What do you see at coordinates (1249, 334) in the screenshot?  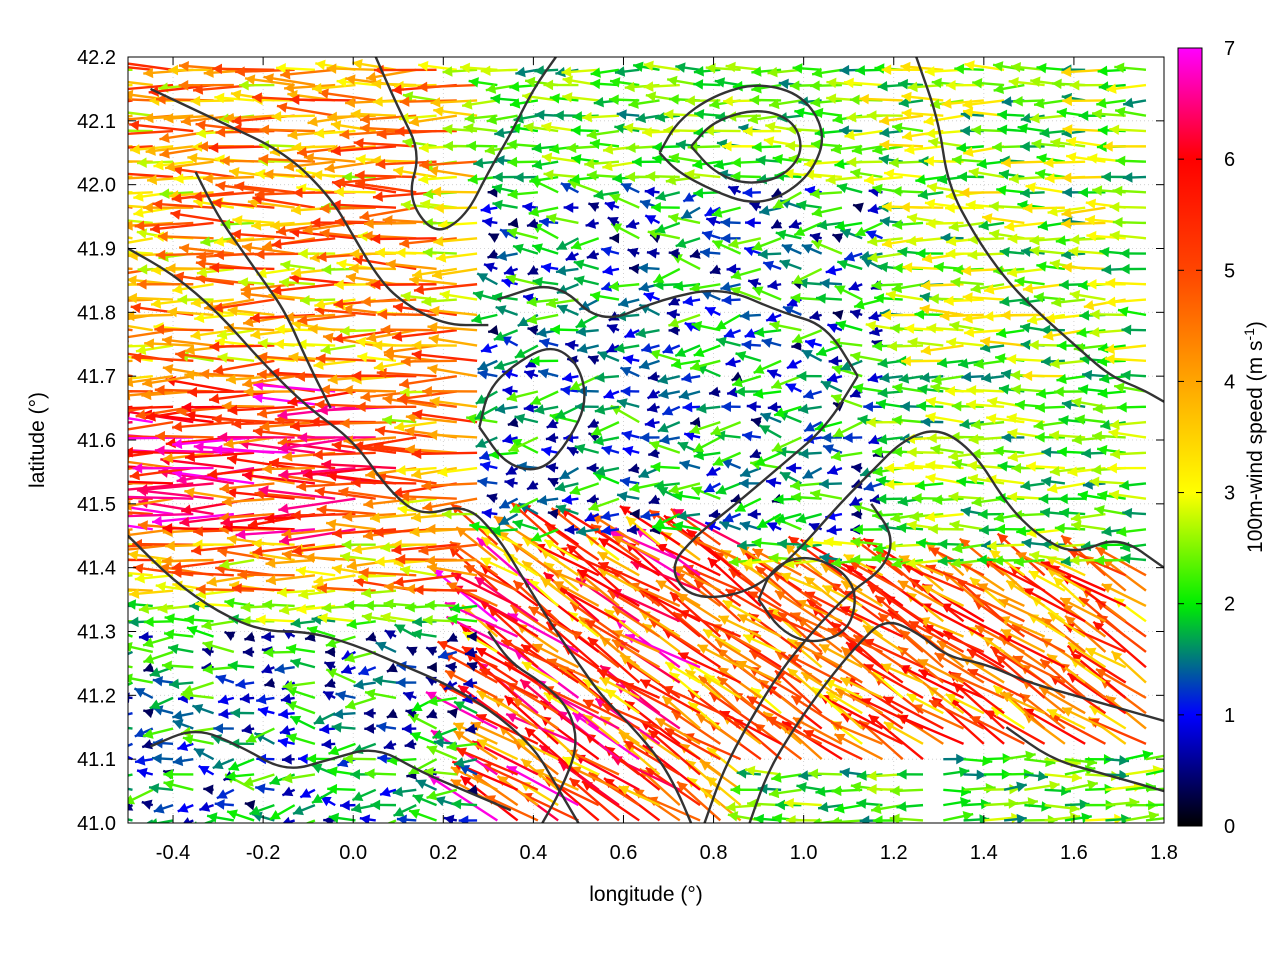 I see `colorbar-label-superscript: -1` at bounding box center [1249, 334].